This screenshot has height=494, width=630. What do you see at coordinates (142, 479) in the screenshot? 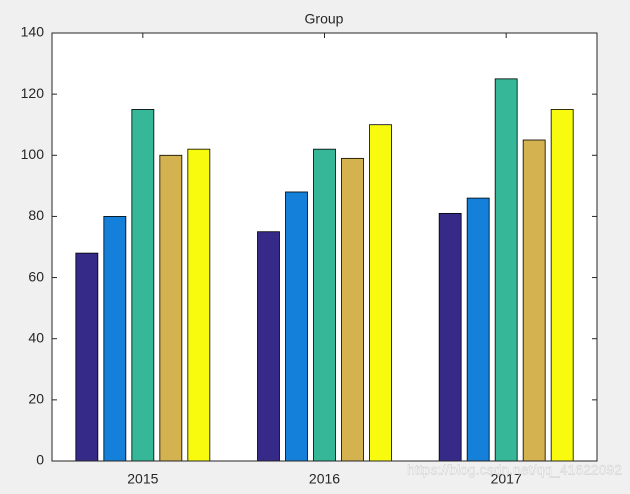
I see `x-tick-label: 2015` at bounding box center [142, 479].